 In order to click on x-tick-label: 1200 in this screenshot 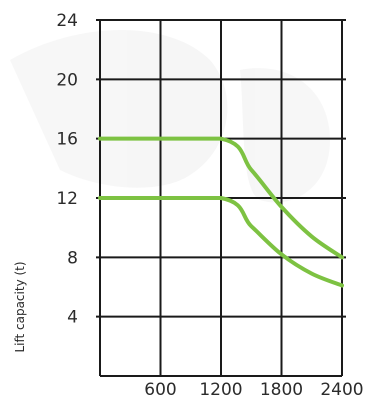, I will do `click(220, 389)`.